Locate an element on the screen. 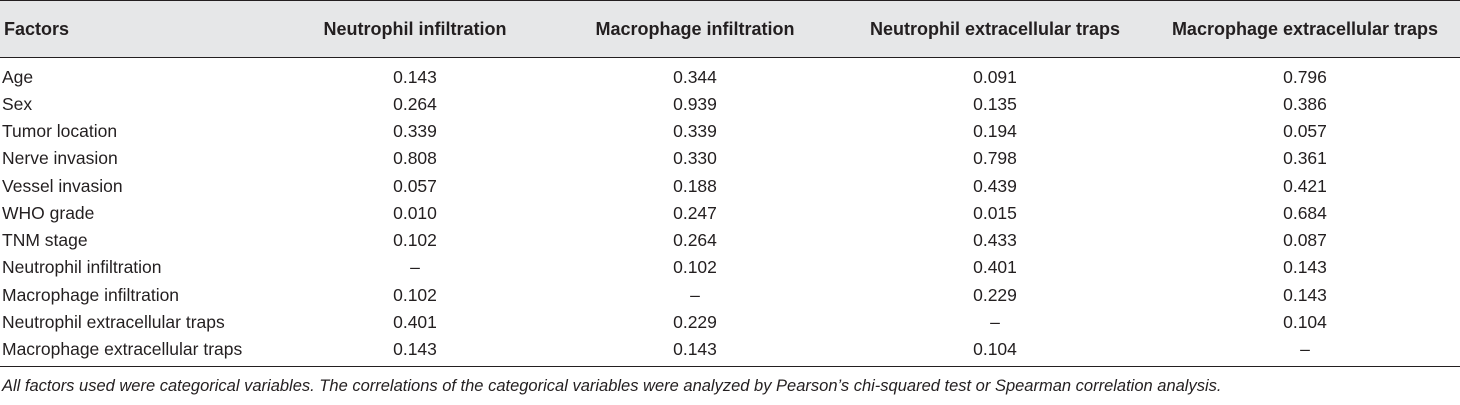 Image resolution: width=1460 pixels, height=405 pixels. column-header-macrophage-extracellular-traps: Macrophage extracellular traps is located at coordinates (1305, 29).